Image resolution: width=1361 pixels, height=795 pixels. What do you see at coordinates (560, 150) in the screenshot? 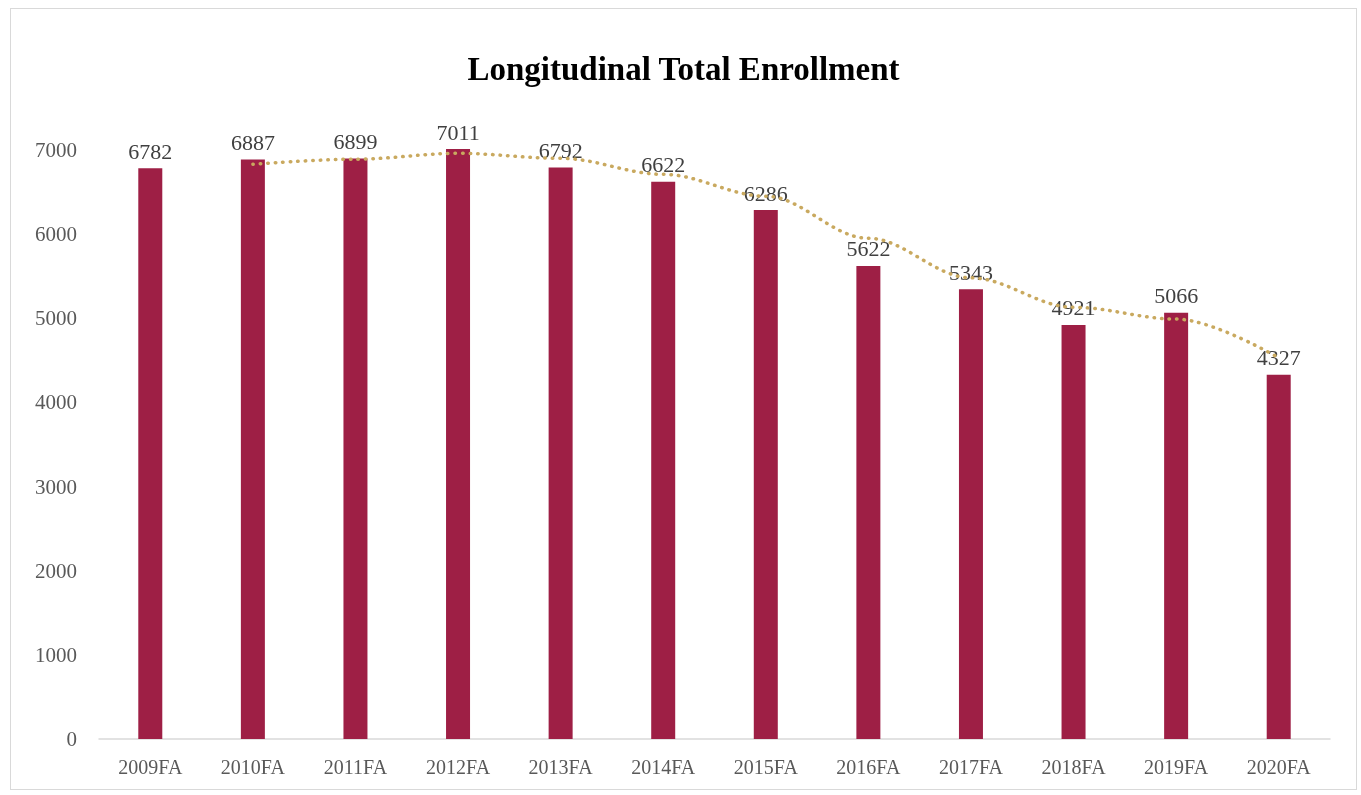
I see `data-label: 6792` at bounding box center [560, 150].